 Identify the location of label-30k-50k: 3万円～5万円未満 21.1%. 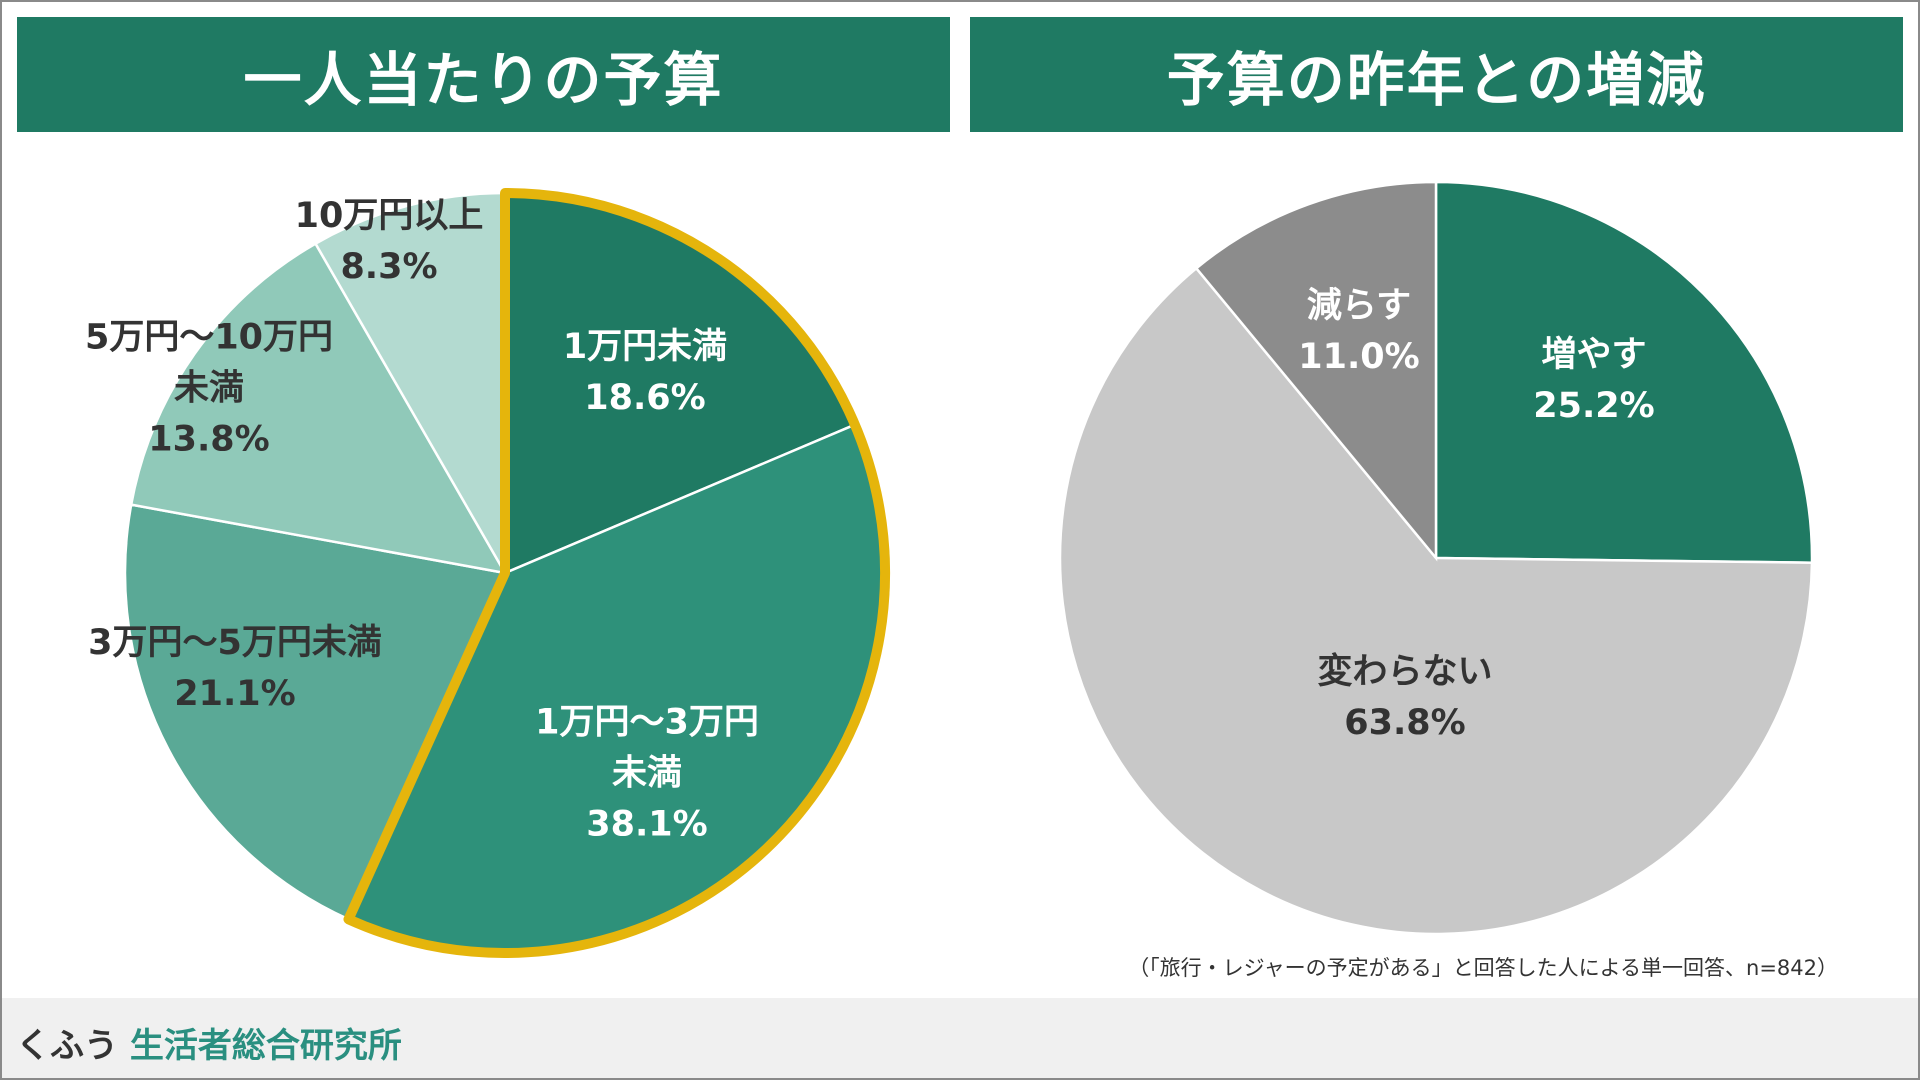
(235, 668).